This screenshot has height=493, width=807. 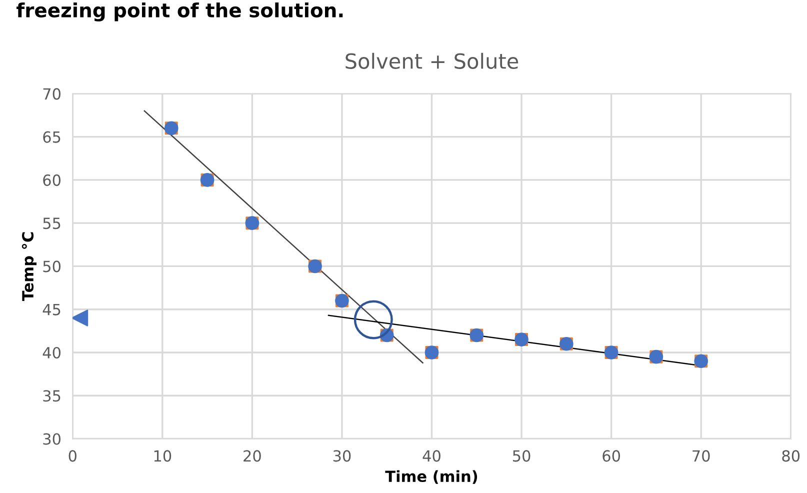 What do you see at coordinates (179, 12) in the screenshot?
I see `text: freezing point of the solution.` at bounding box center [179, 12].